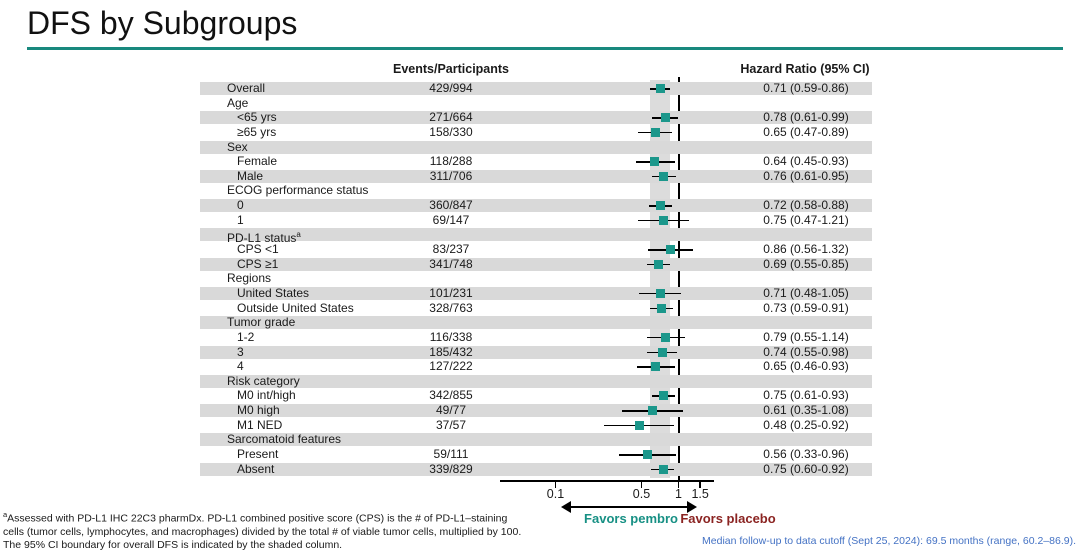  I want to click on hr-value: 0.73 (0.59-0.91), so click(806, 307).